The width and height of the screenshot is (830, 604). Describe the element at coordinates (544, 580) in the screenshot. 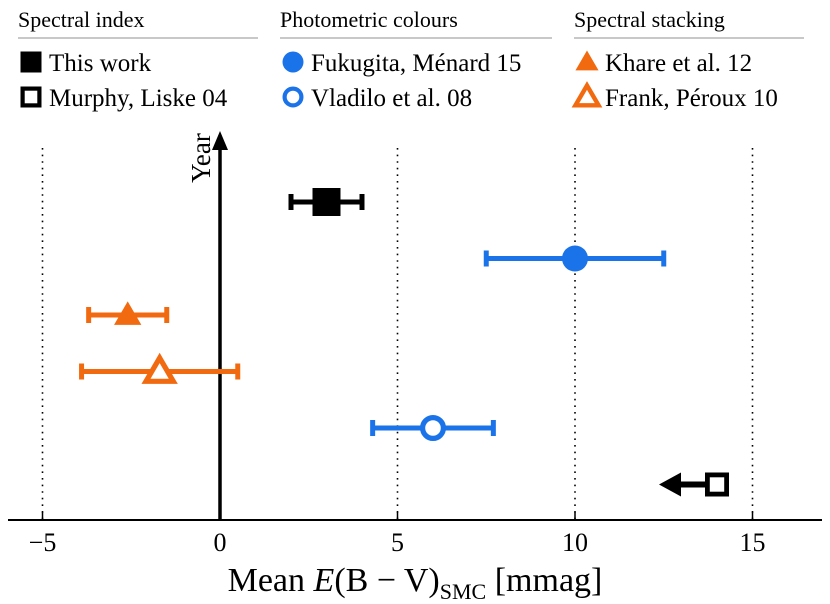

I see `x-axis-title-unit: [mmag]` at that location.